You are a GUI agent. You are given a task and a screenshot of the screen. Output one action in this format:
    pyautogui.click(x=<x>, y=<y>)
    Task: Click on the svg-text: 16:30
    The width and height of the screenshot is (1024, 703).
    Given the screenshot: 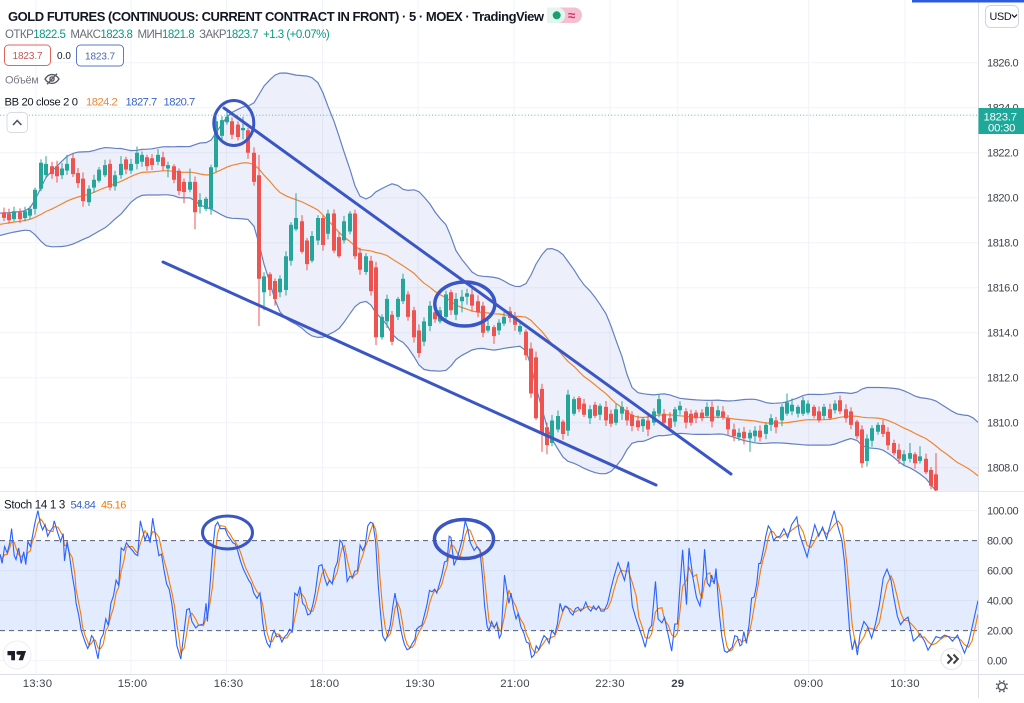 What is the action you would take?
    pyautogui.click(x=229, y=684)
    